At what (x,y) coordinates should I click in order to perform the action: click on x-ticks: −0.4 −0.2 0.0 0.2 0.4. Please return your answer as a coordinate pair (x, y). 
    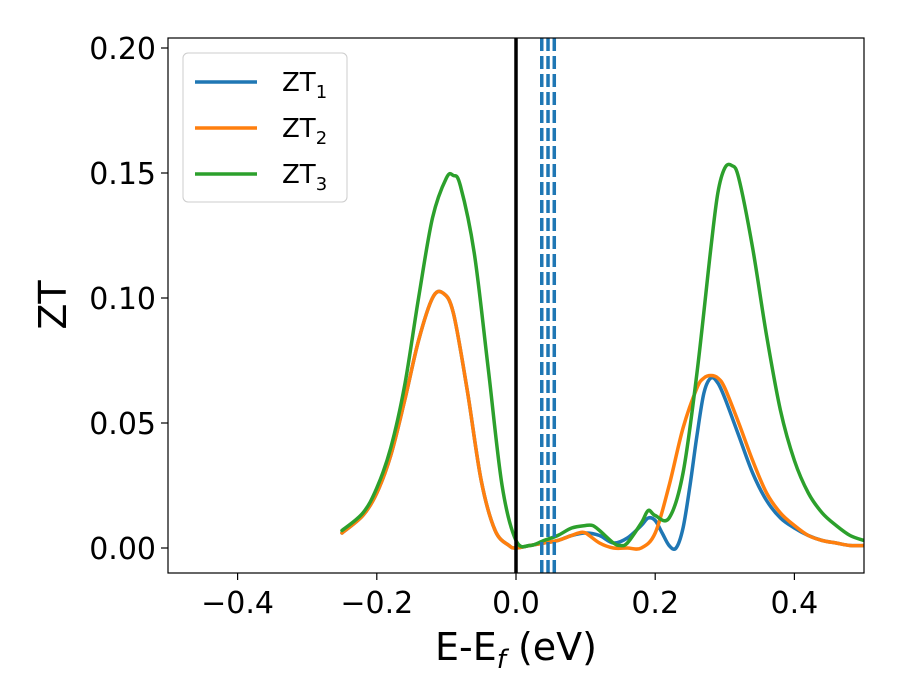
    Looking at the image, I should click on (509, 597).